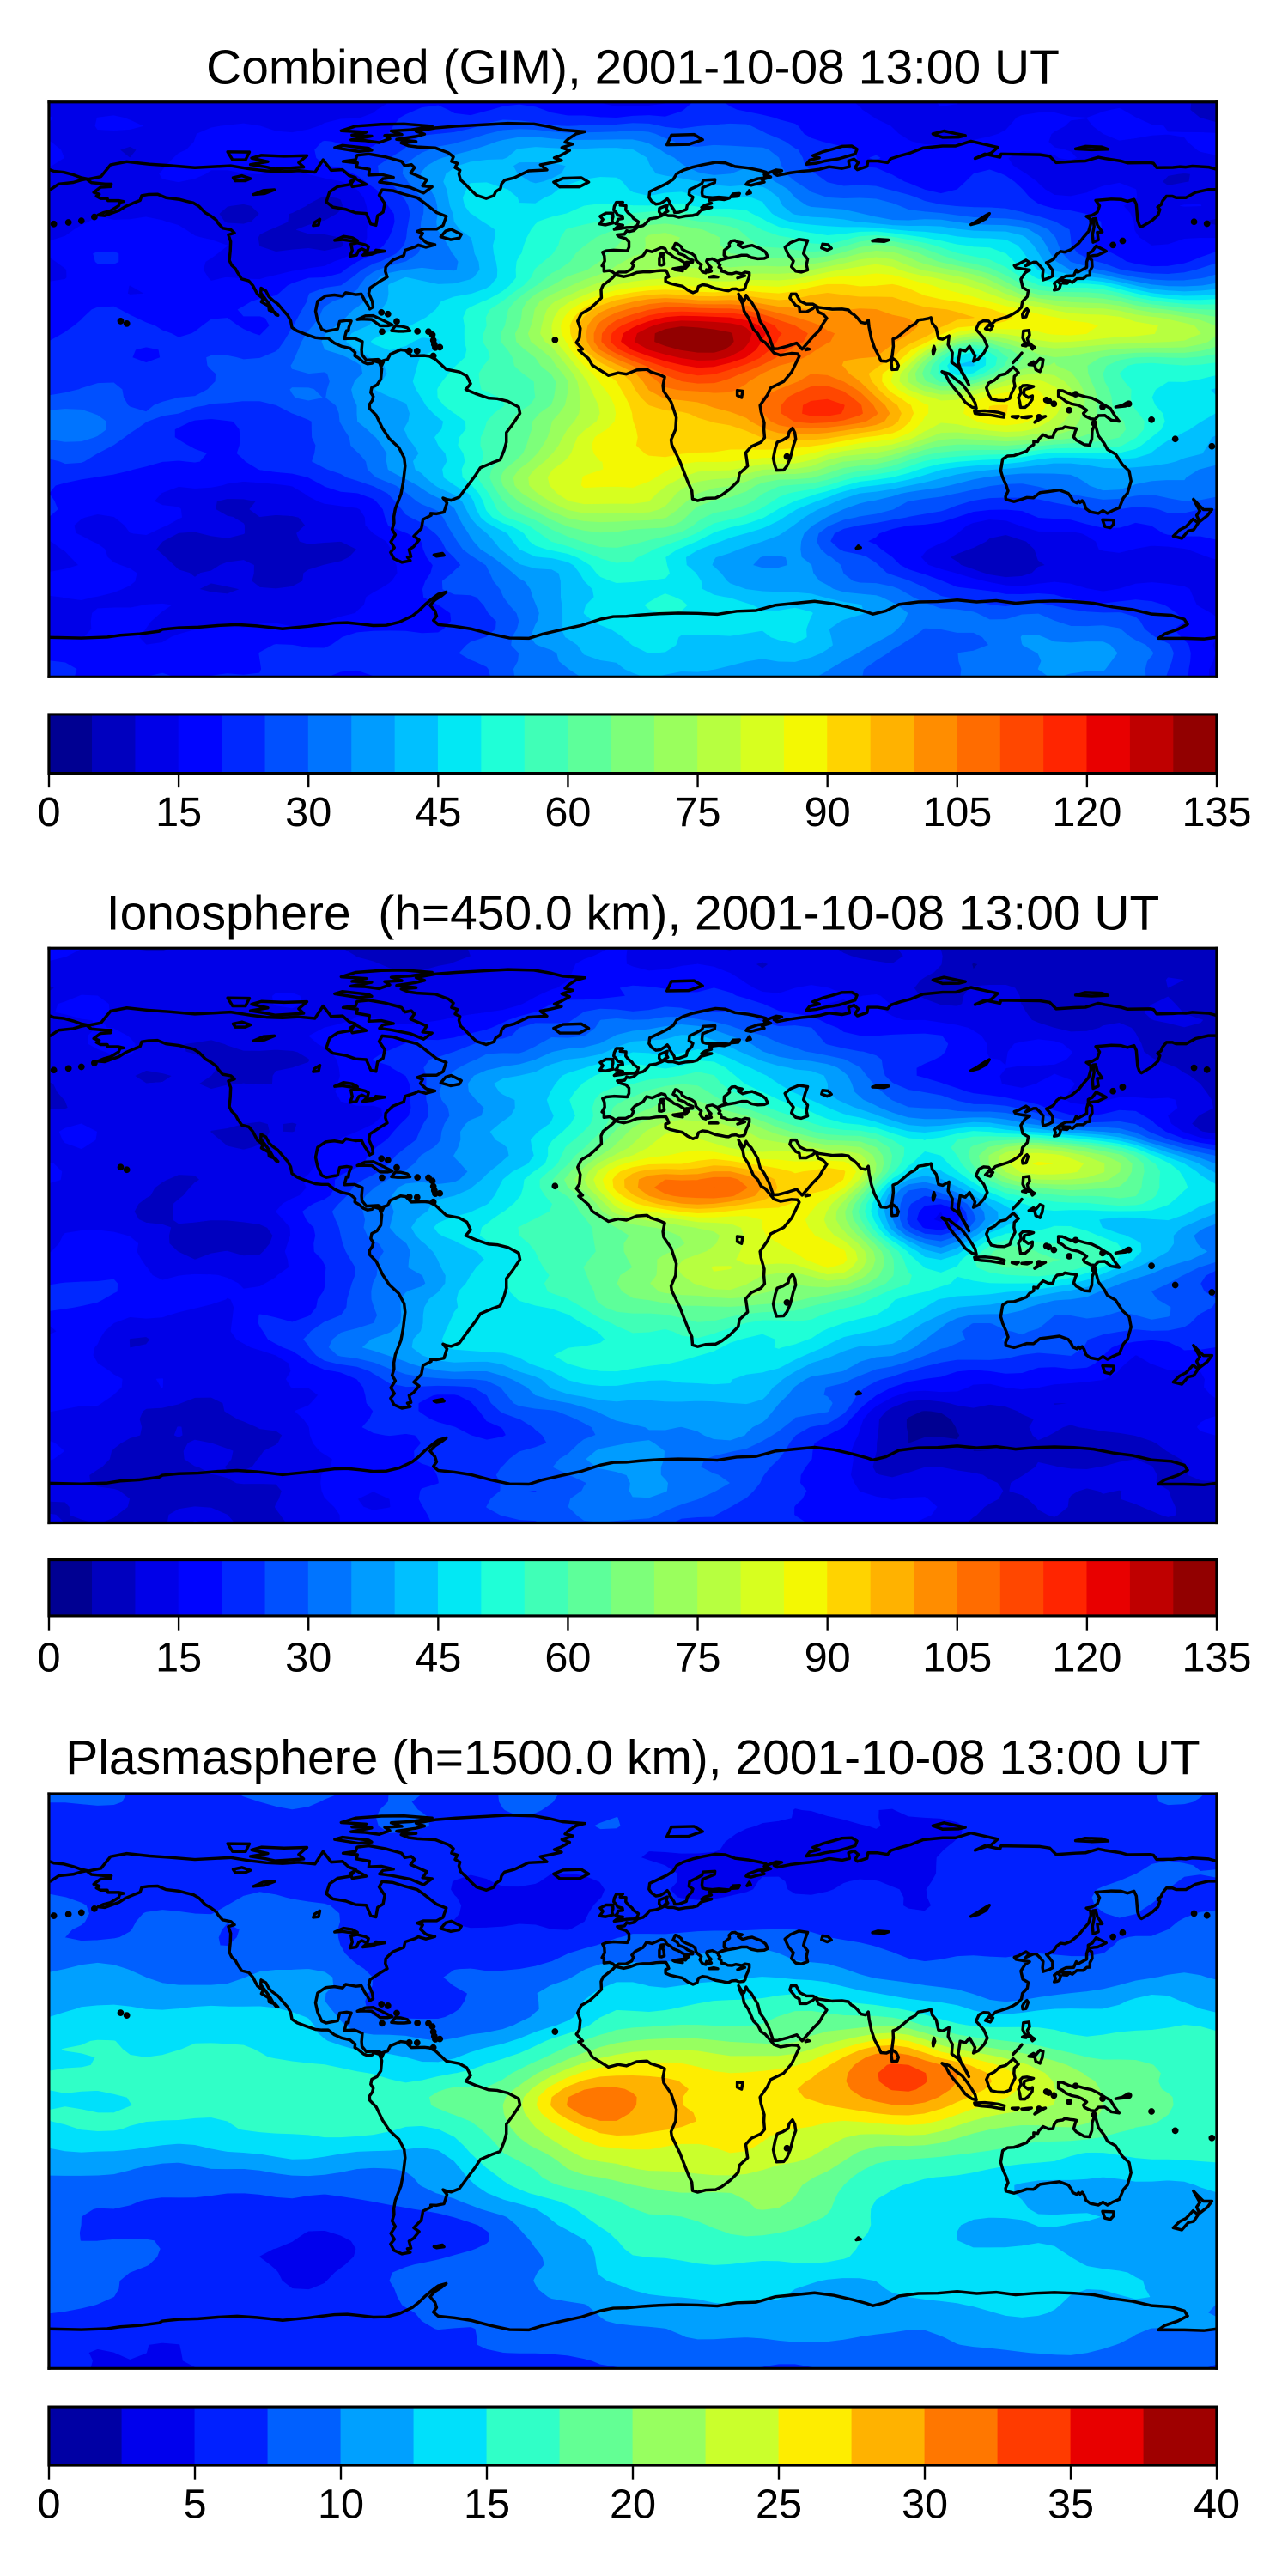 Image resolution: width=1288 pixels, height=2576 pixels. What do you see at coordinates (194, 2505) in the screenshot?
I see `svg-text: 5` at bounding box center [194, 2505].